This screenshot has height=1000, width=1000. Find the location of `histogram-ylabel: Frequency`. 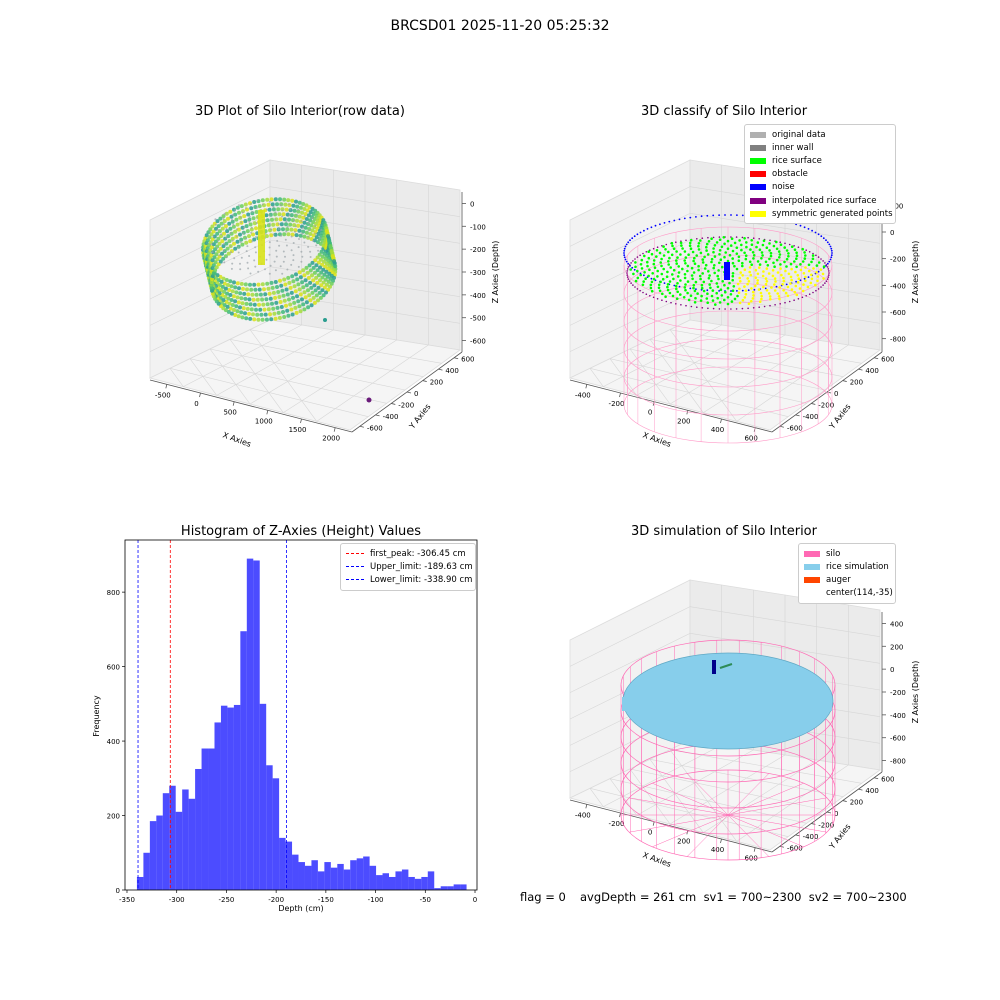

histogram-ylabel: Frequency is located at coordinates (96, 716).